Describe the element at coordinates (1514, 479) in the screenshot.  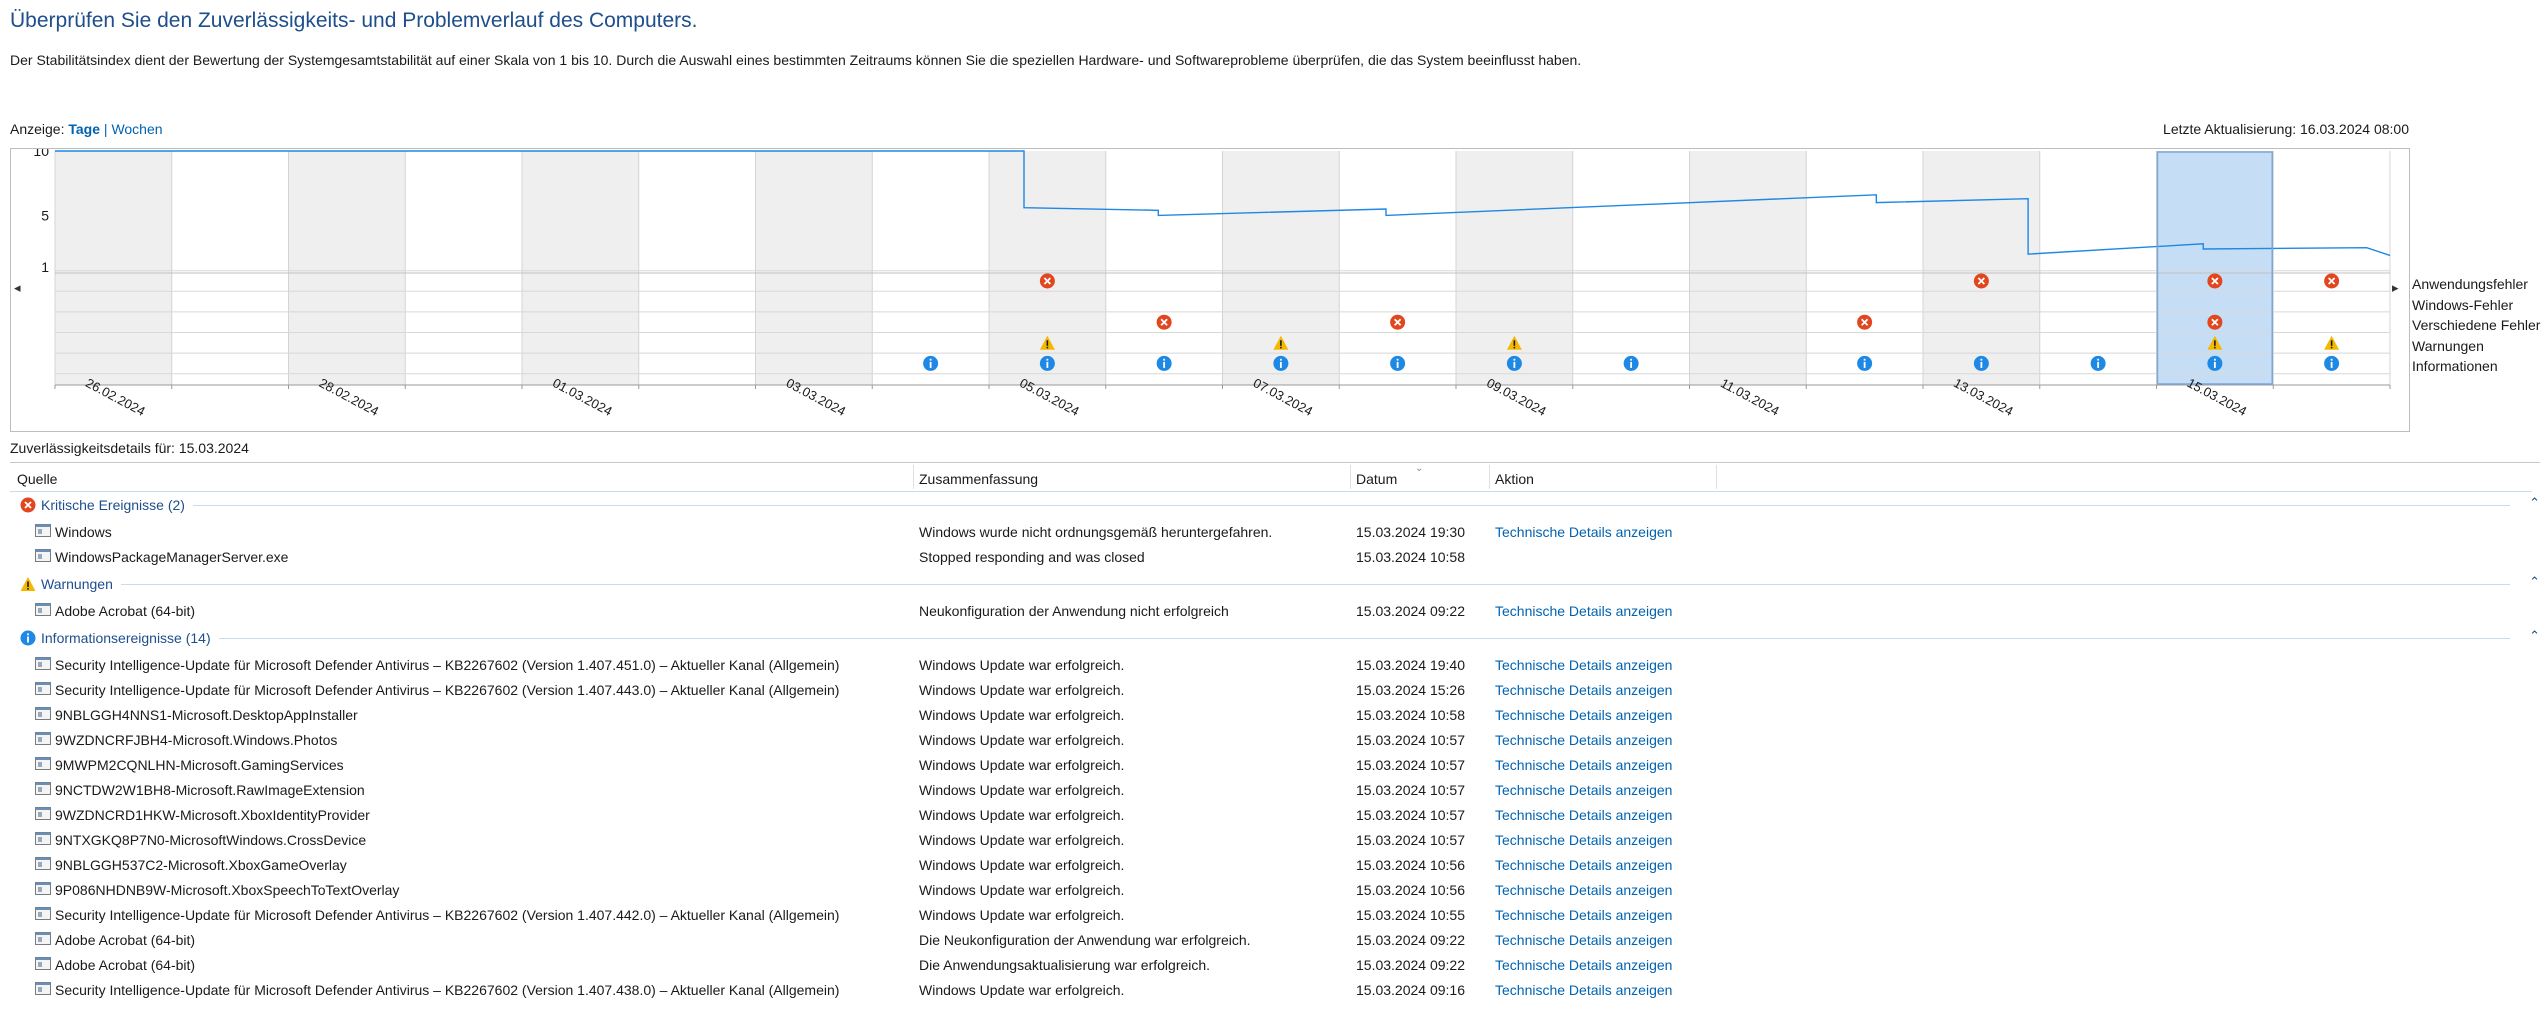
I see `column-header-action: Aktion` at that location.